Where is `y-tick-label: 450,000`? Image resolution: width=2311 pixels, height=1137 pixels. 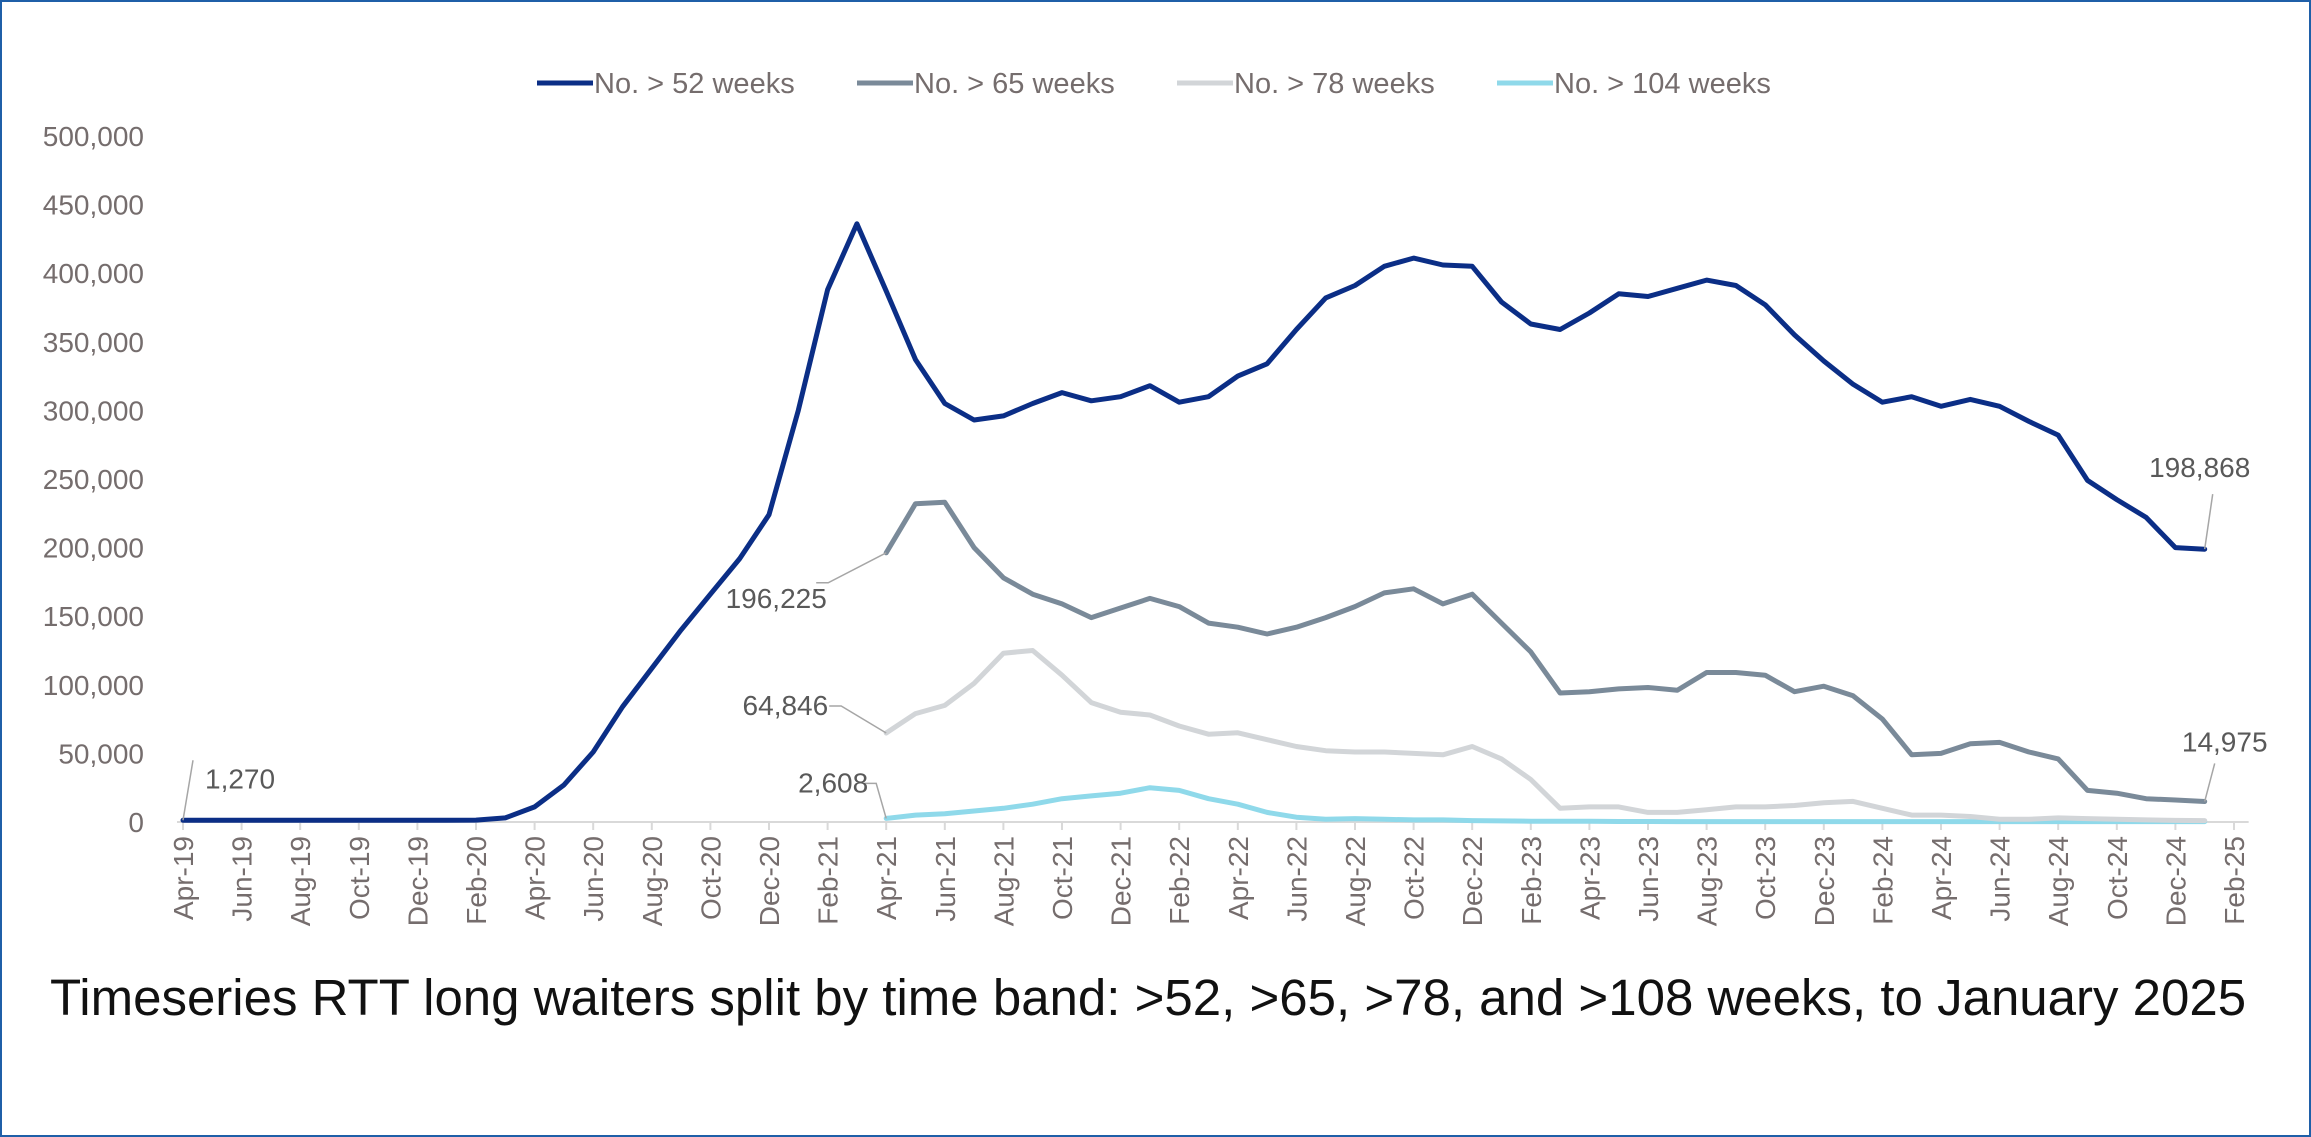
y-tick-label: 450,000 is located at coordinates (93, 205).